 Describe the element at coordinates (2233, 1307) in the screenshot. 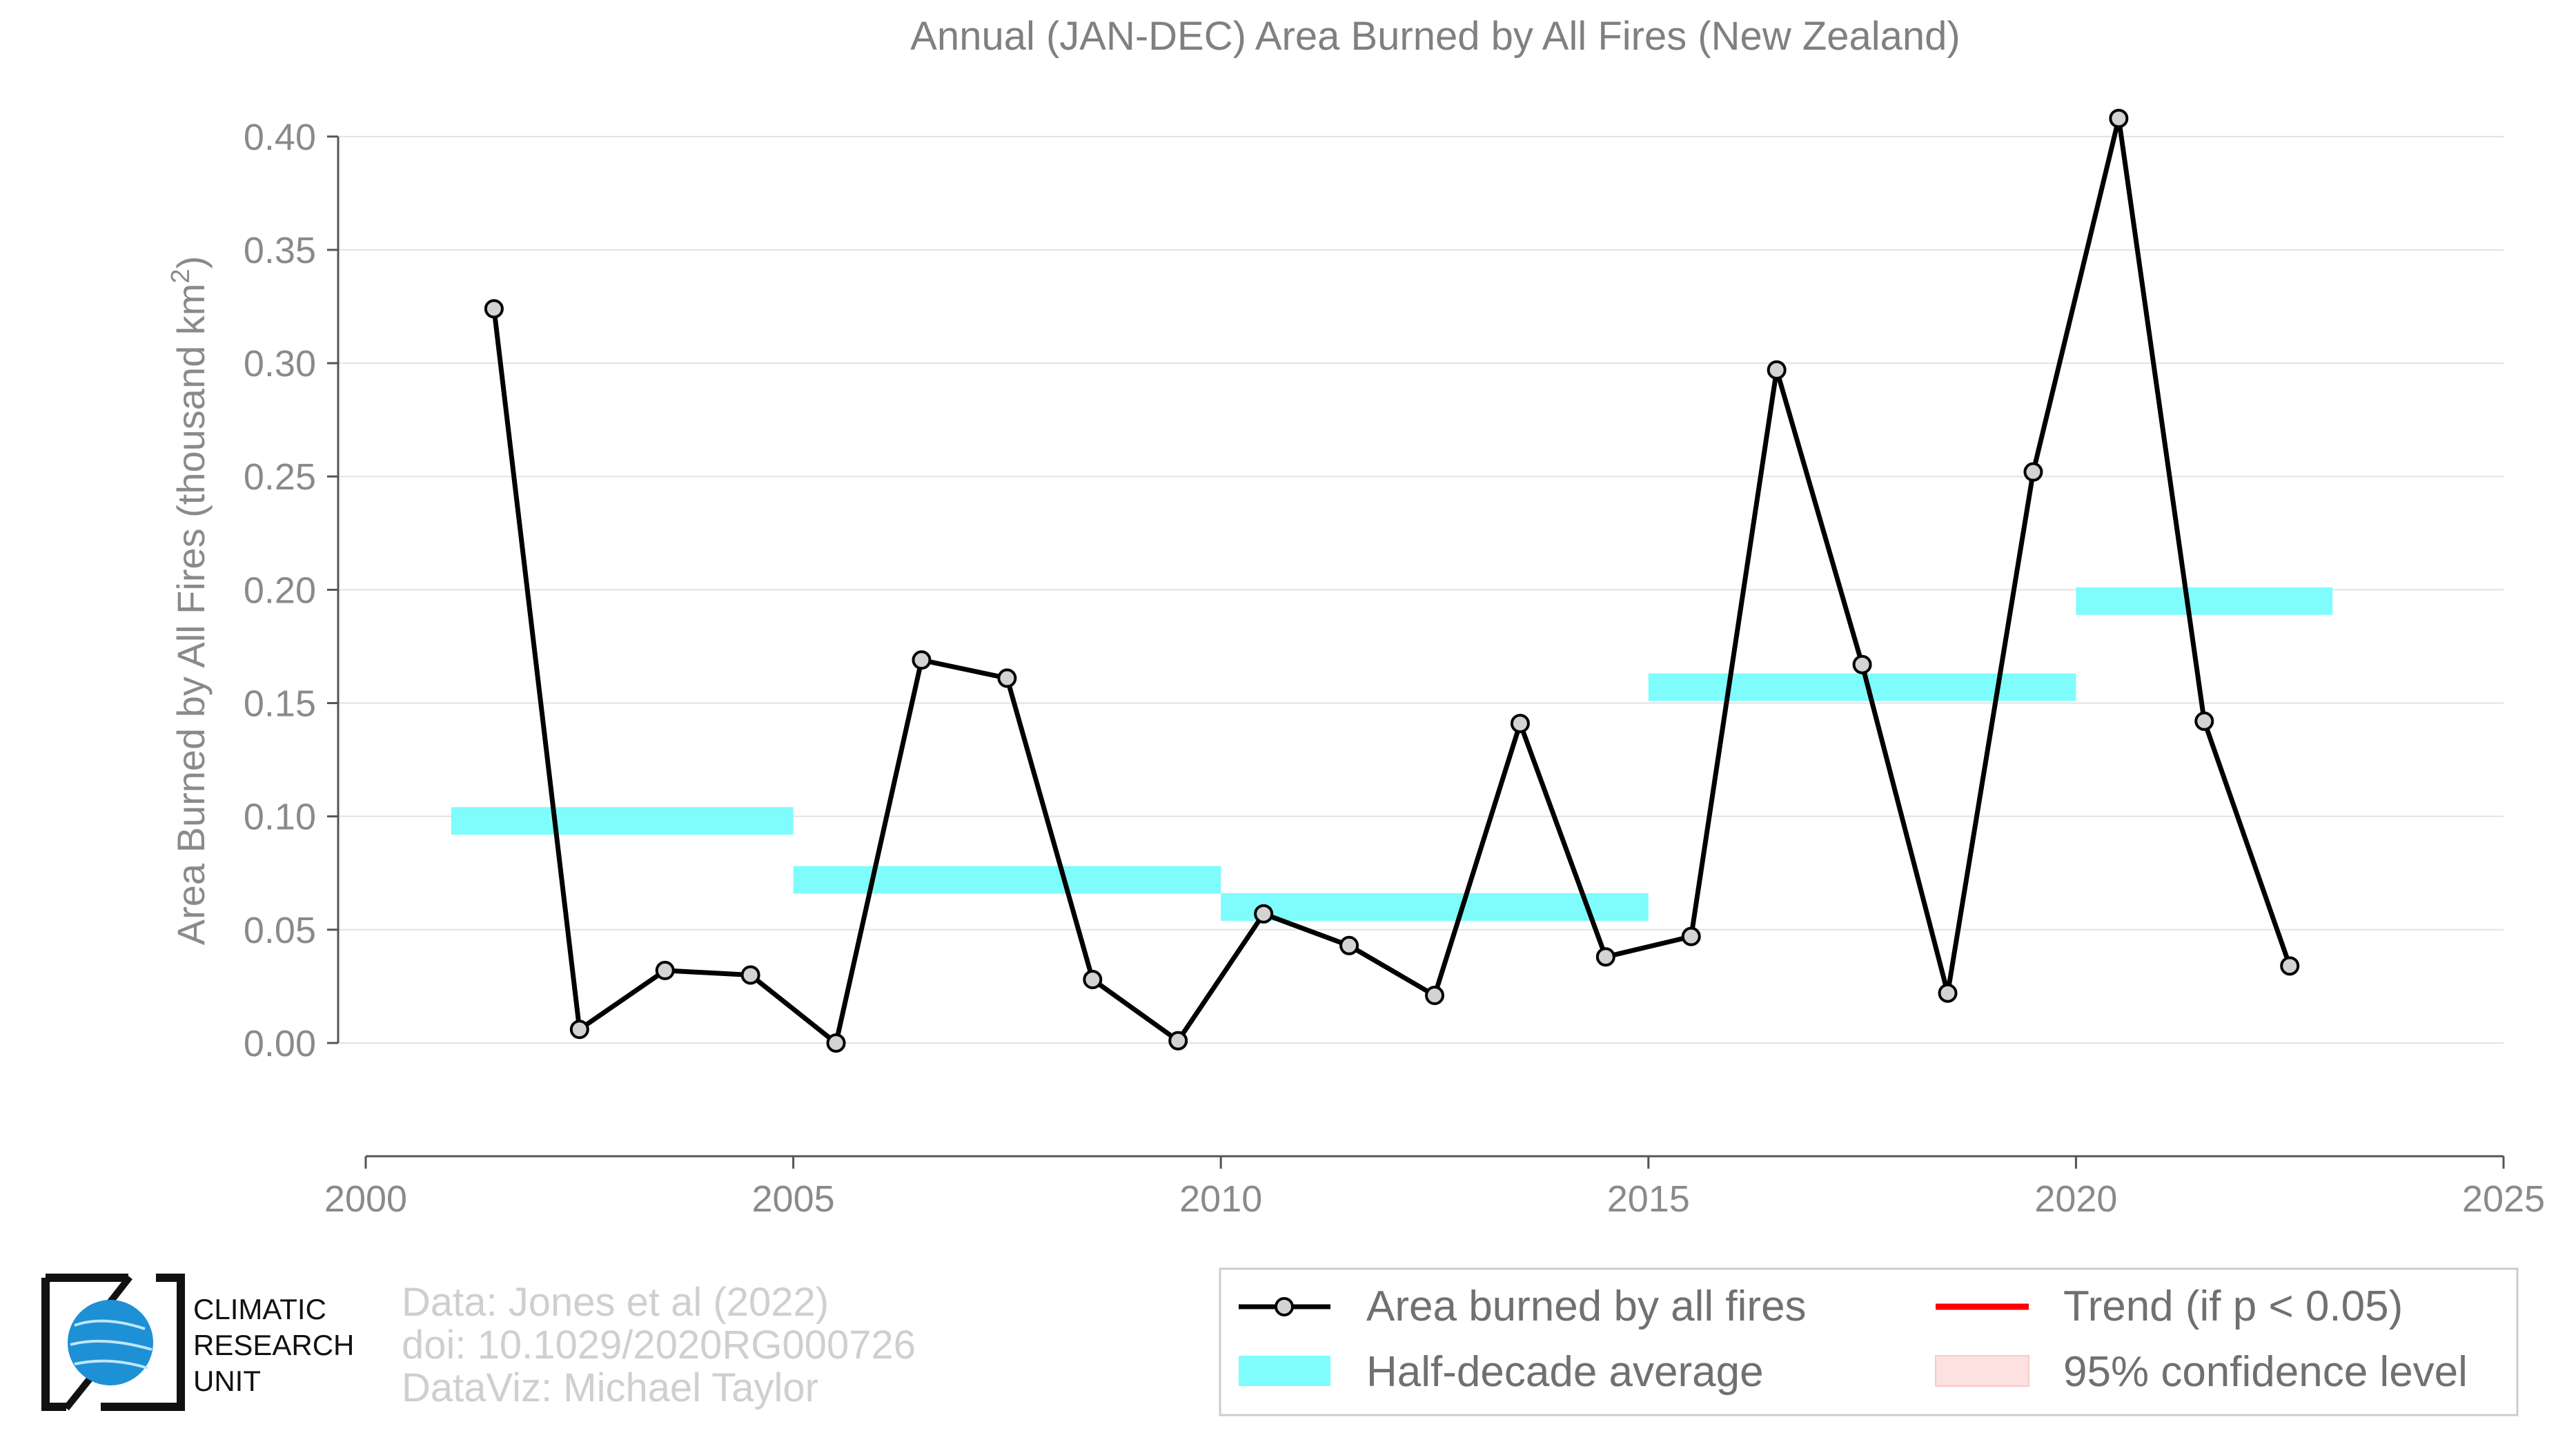

I see `legend-label-trend: Trend (if p < 0.05)` at that location.